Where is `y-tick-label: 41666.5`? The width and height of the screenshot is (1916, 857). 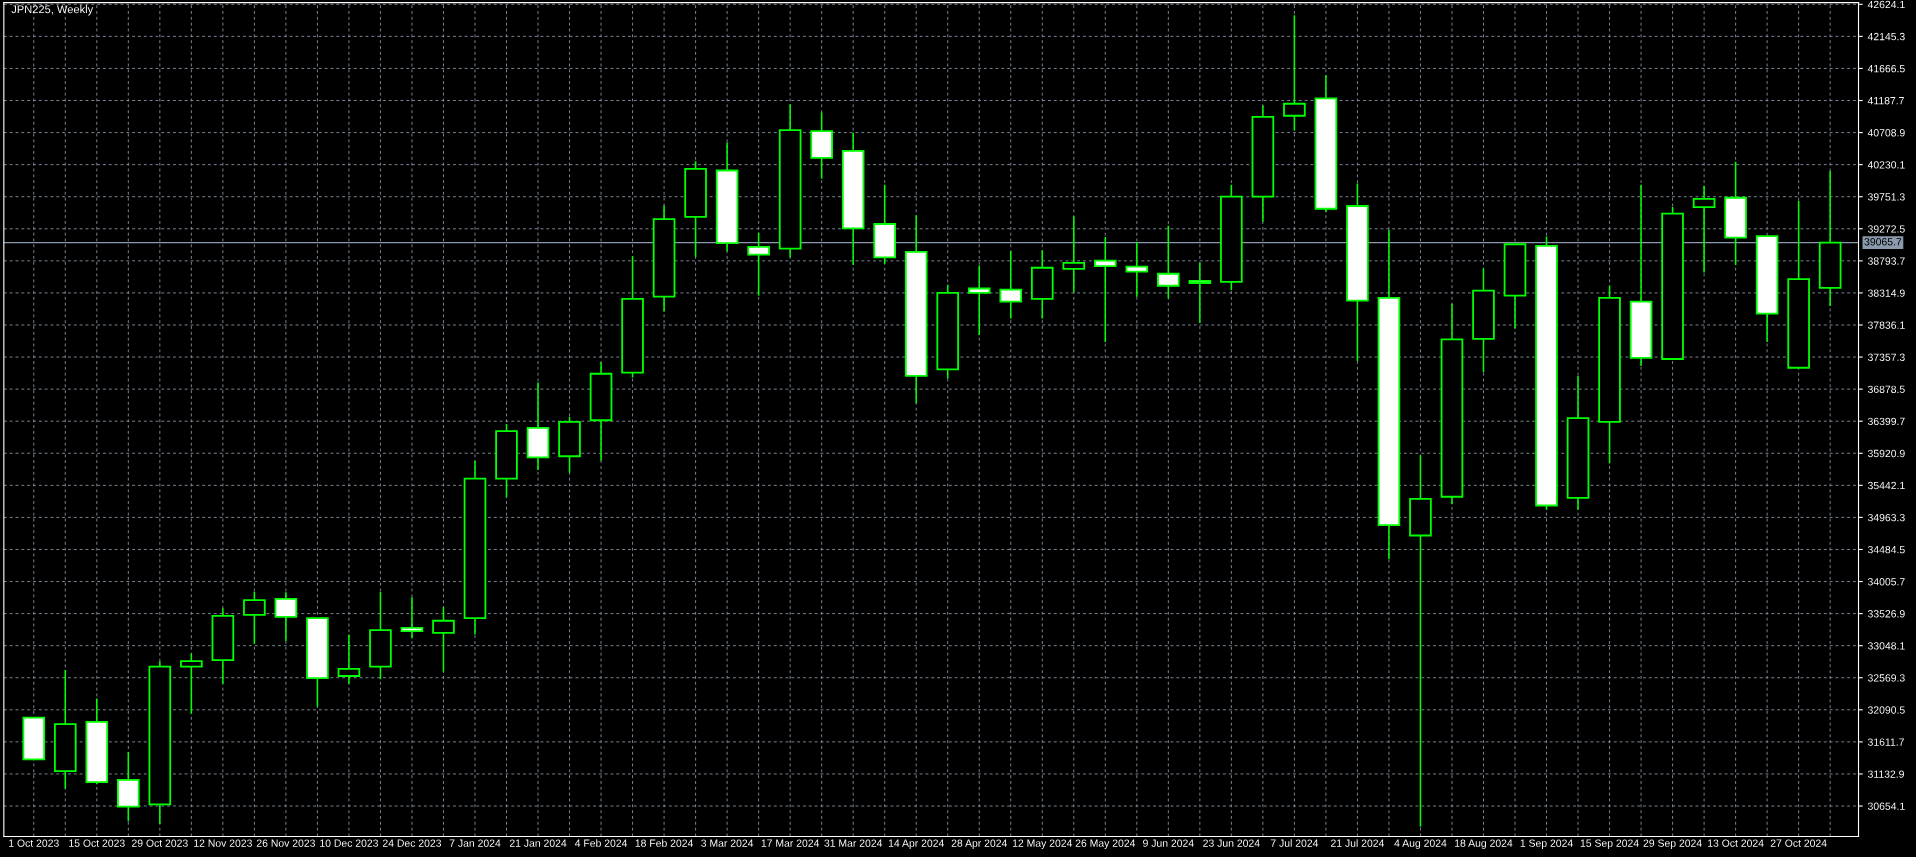
y-tick-label: 41666.5 is located at coordinates (1886, 68).